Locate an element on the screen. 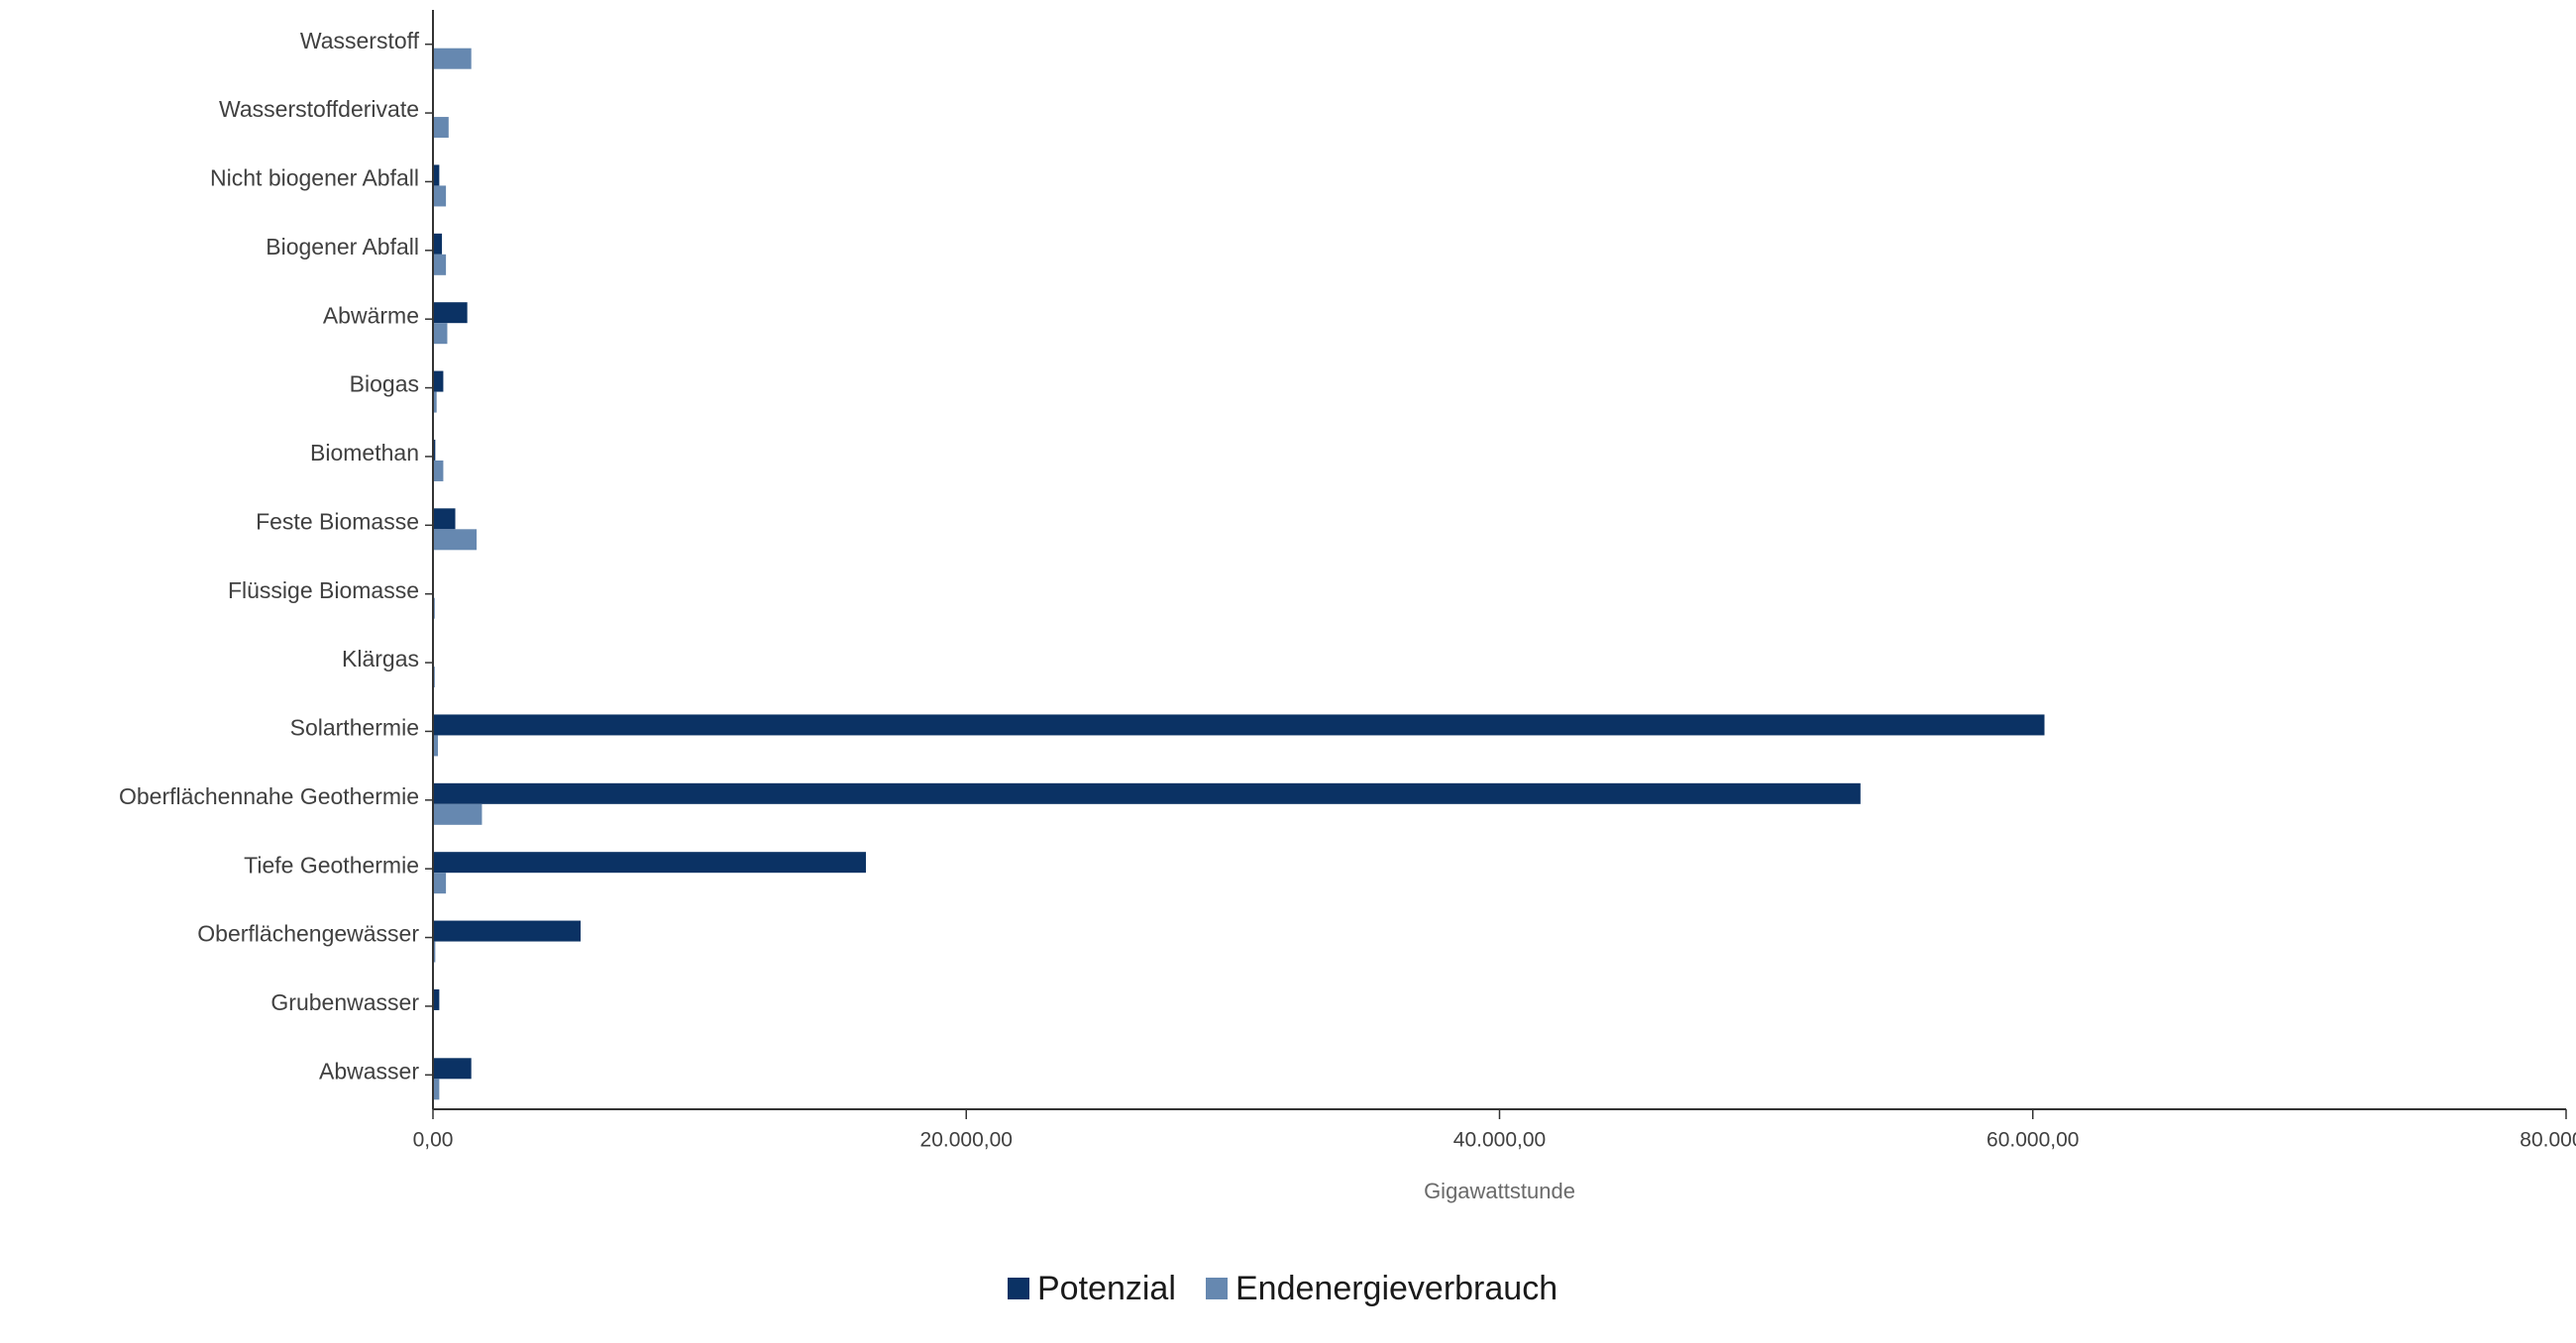 The height and width of the screenshot is (1343, 2576). bar-potenzial-feste-biomasse is located at coordinates (445, 519).